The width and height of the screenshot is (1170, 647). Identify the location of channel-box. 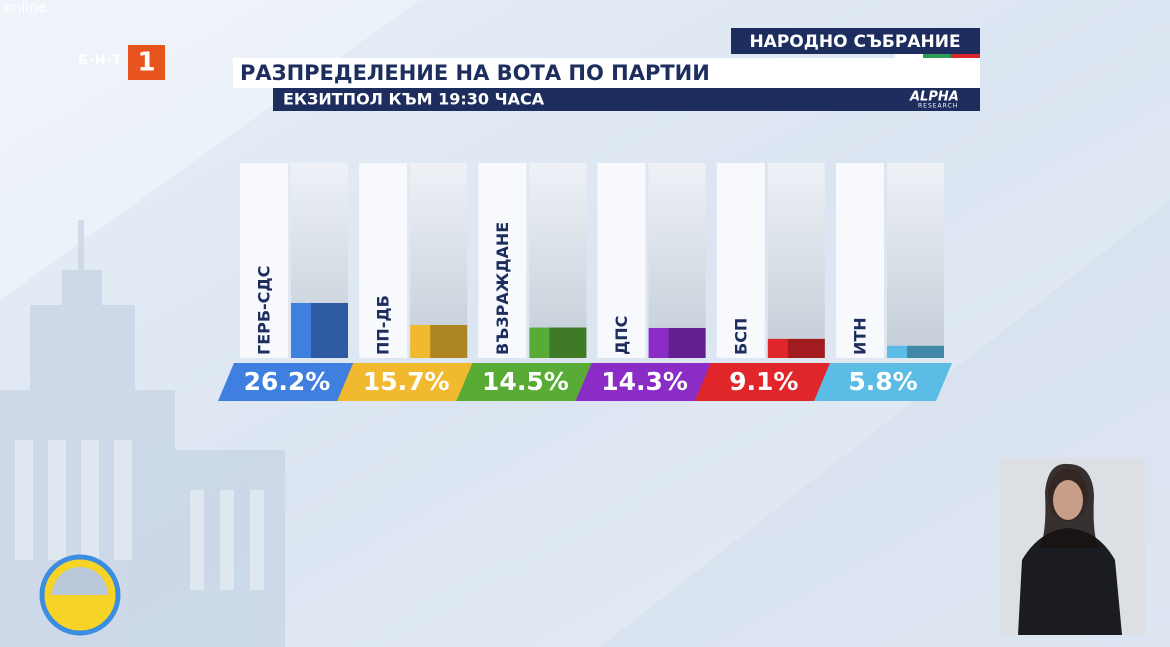
(146, 62).